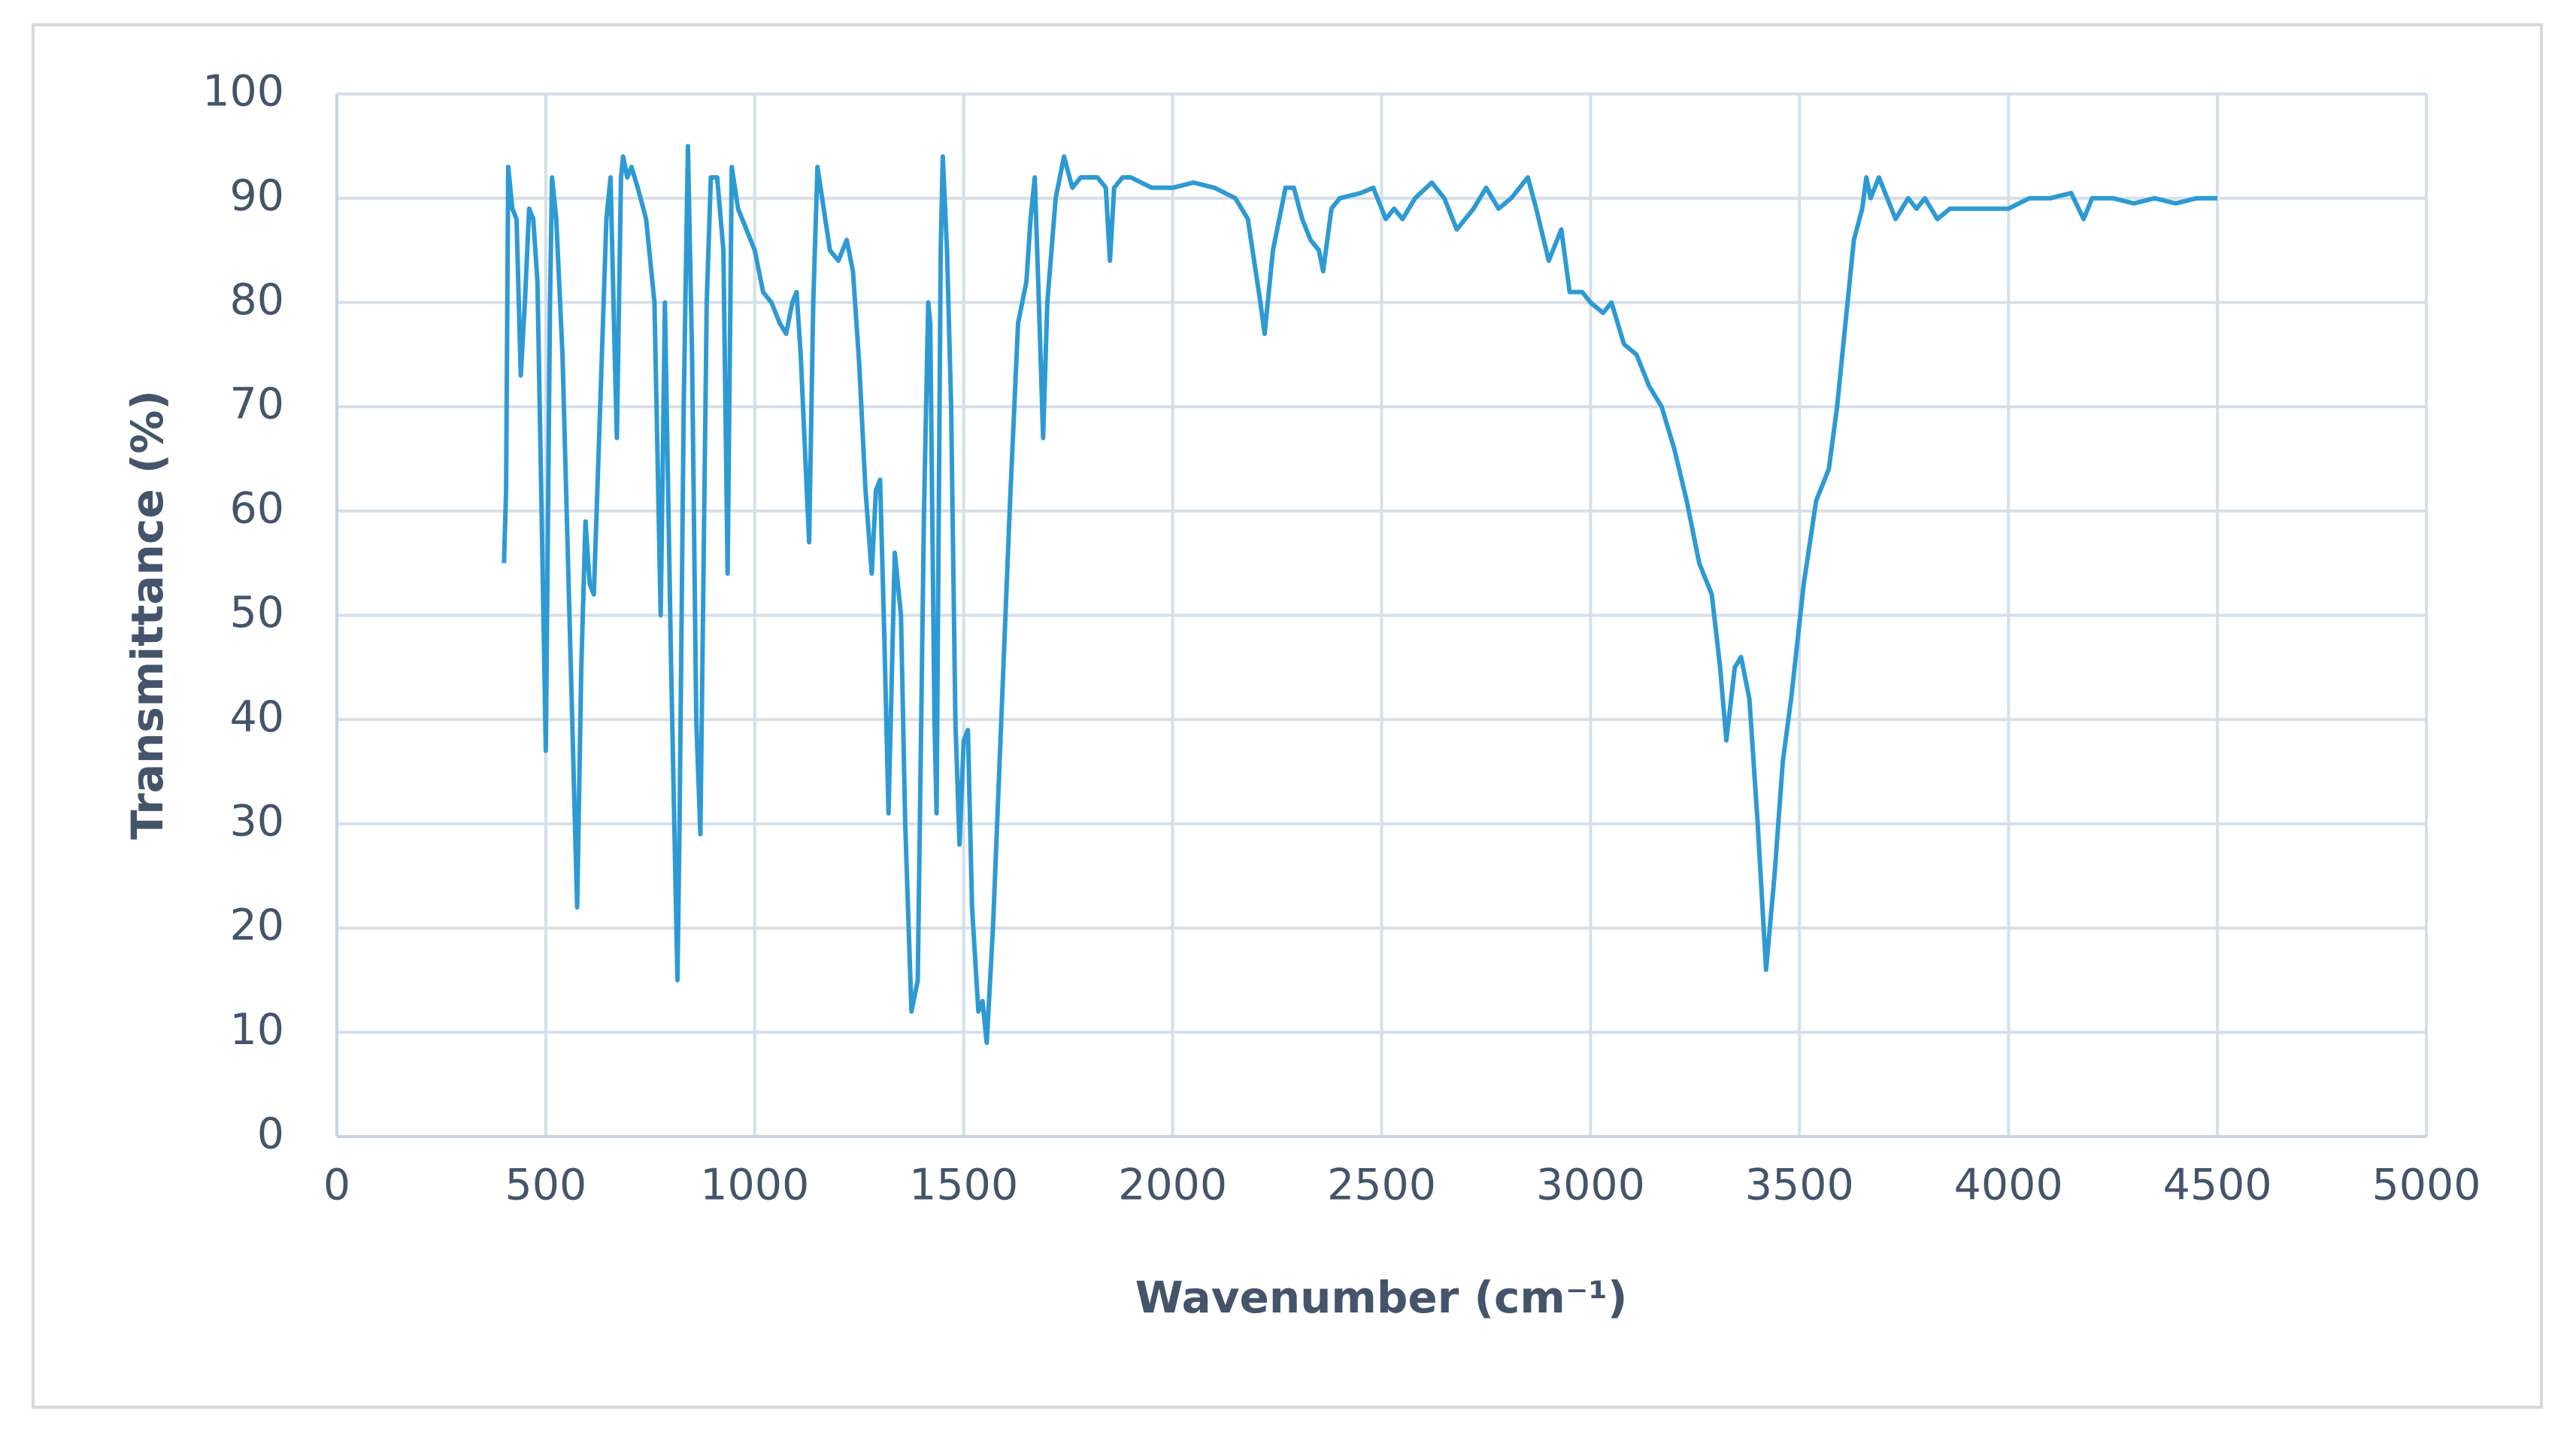 Image resolution: width=2576 pixels, height=1432 pixels. I want to click on y-tick-label: 30, so click(256, 821).